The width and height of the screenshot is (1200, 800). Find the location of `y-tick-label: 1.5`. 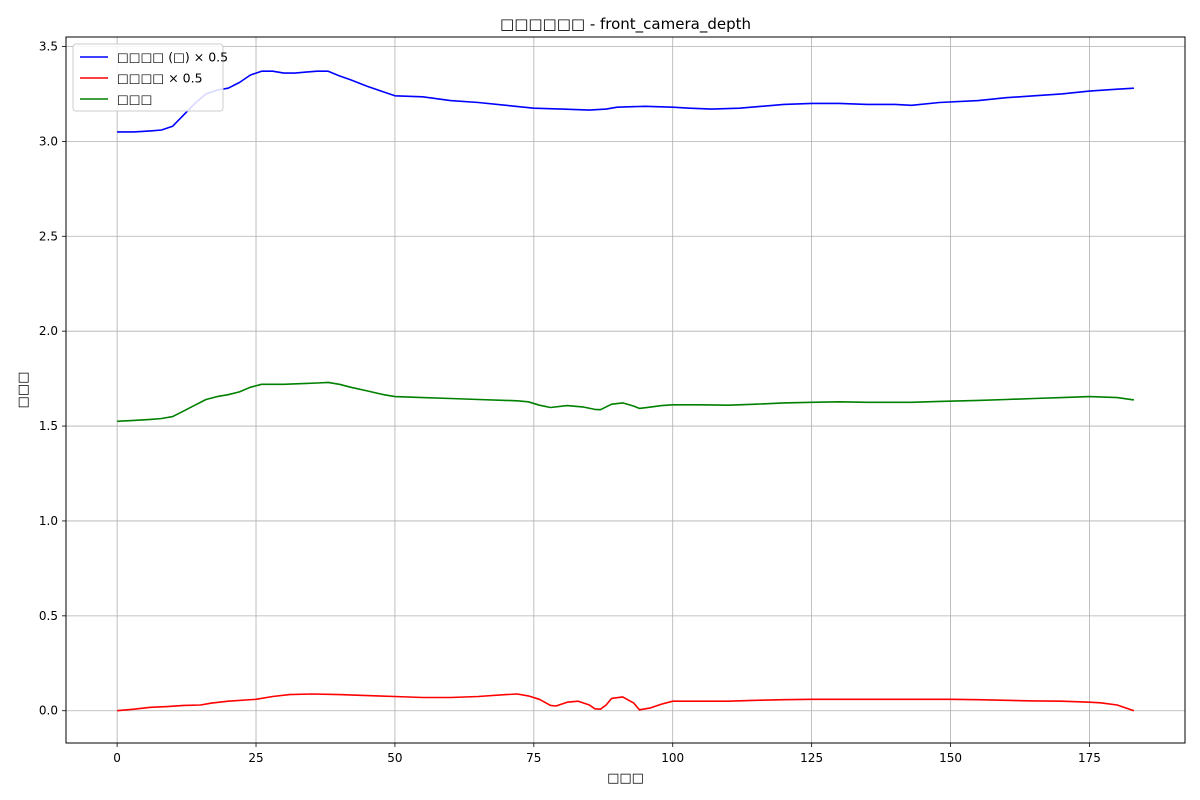

y-tick-label: 1.5 is located at coordinates (48, 426).